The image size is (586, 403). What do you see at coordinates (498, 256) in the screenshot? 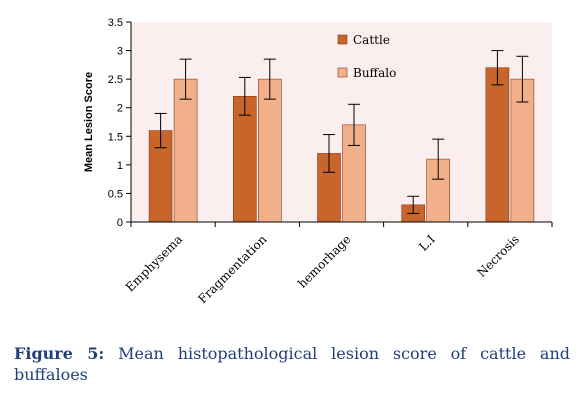
I see `x-category-label: Necrosis` at bounding box center [498, 256].